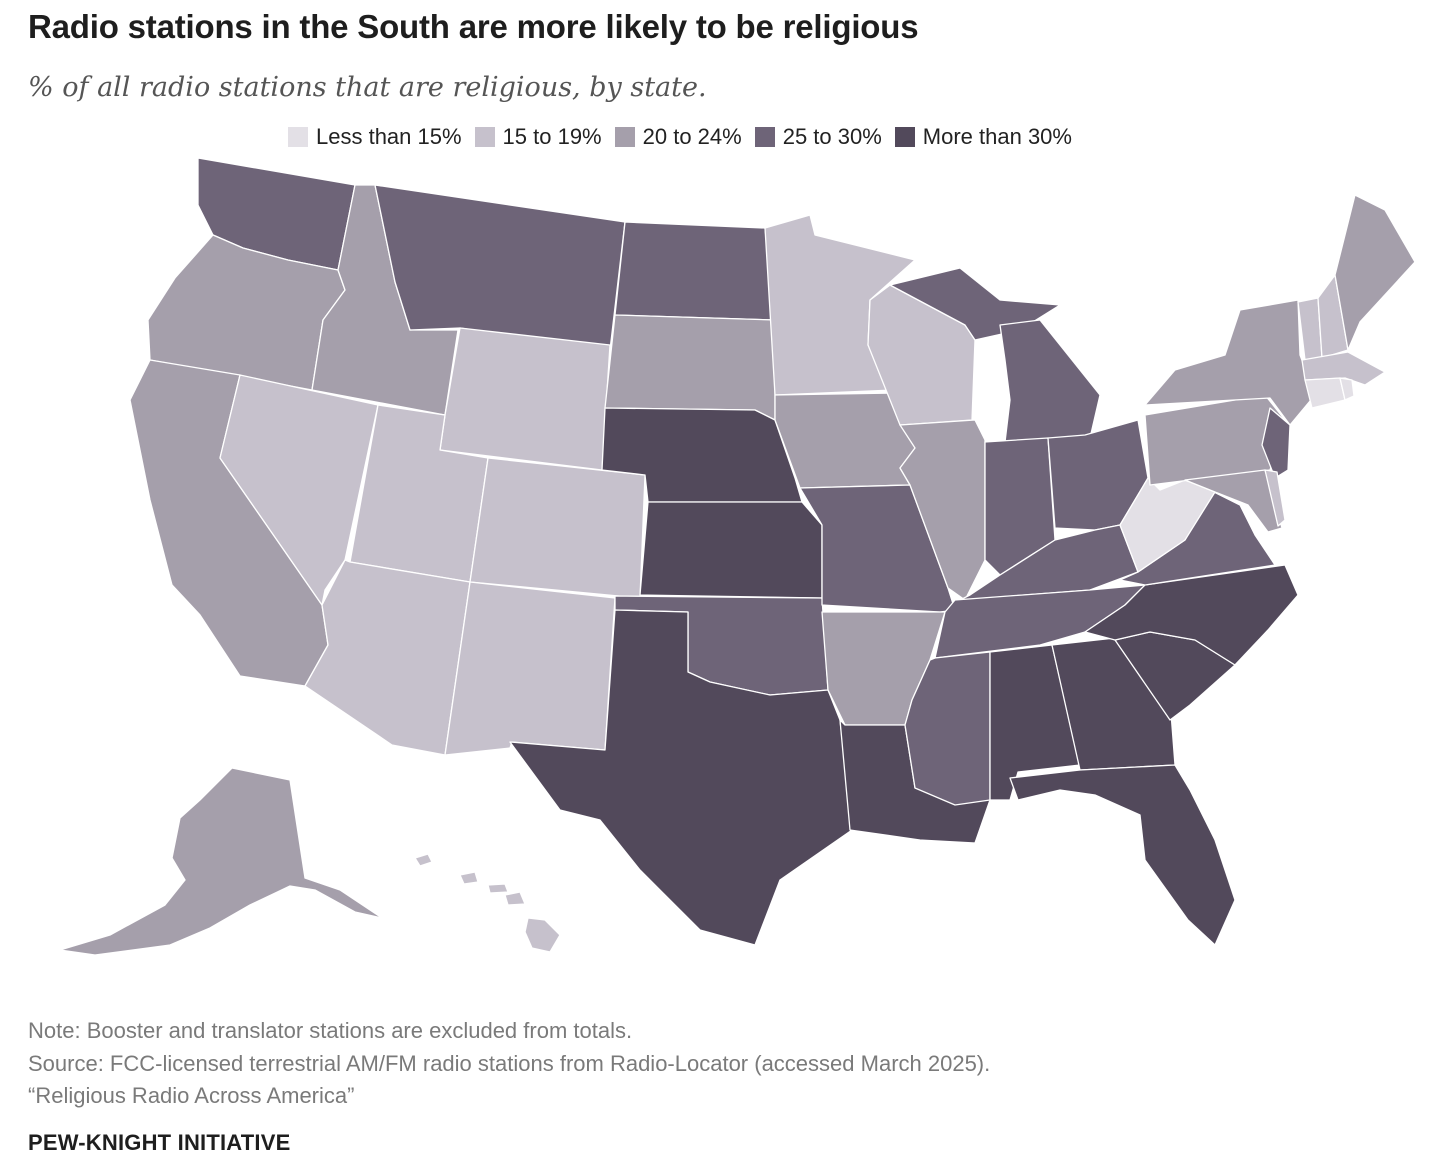  What do you see at coordinates (525, 399) in the screenshot?
I see `state-wy` at bounding box center [525, 399].